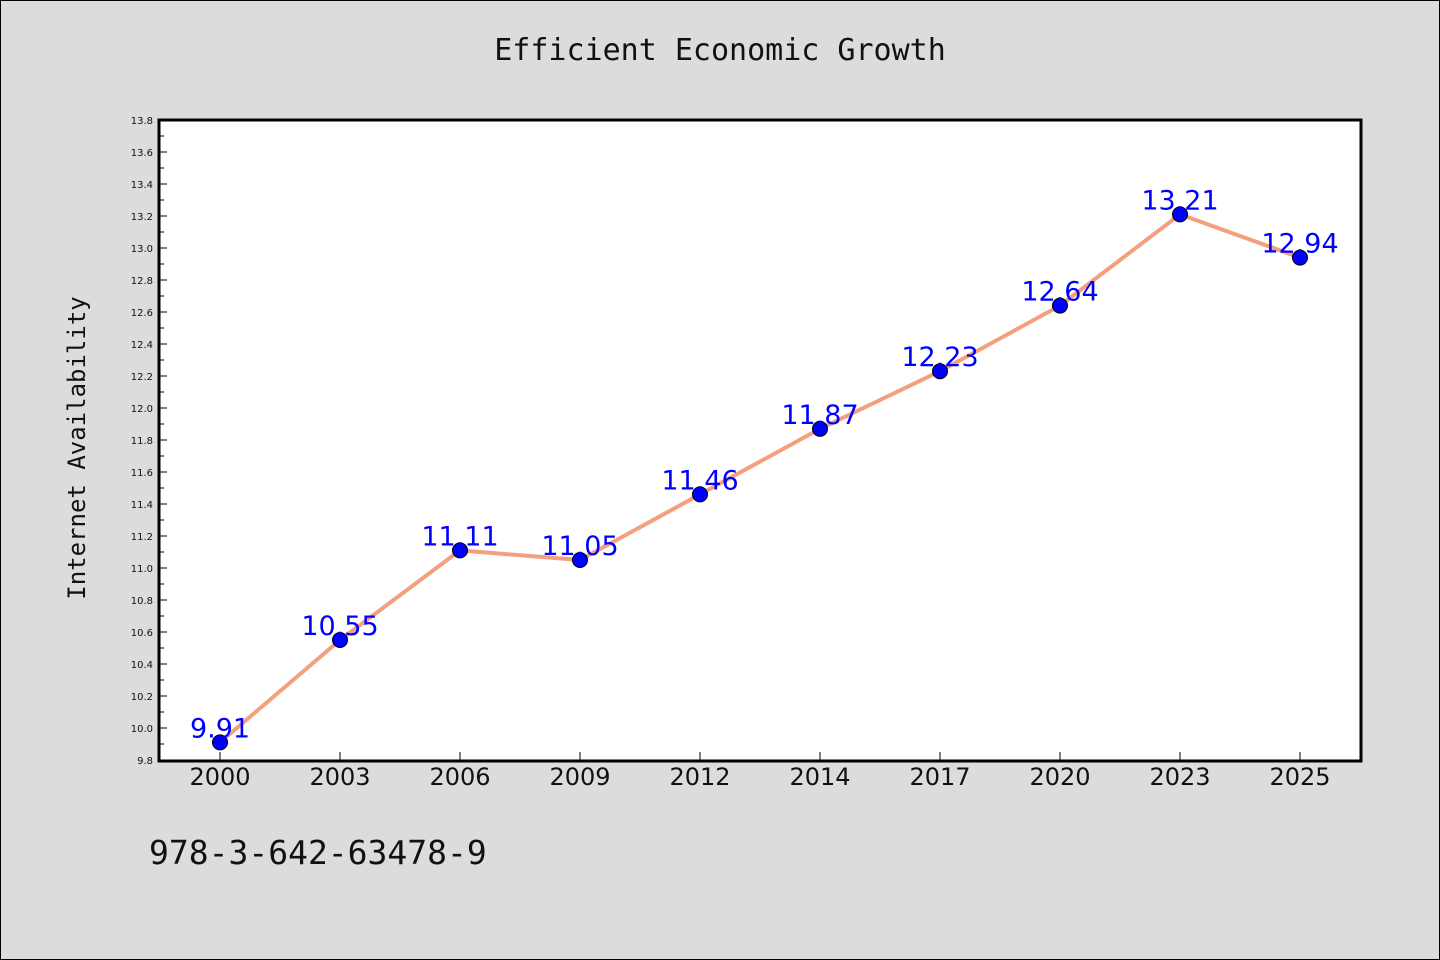 The image size is (1440, 960). What do you see at coordinates (819, 777) in the screenshot?
I see `x-tick-label: 2014` at bounding box center [819, 777].